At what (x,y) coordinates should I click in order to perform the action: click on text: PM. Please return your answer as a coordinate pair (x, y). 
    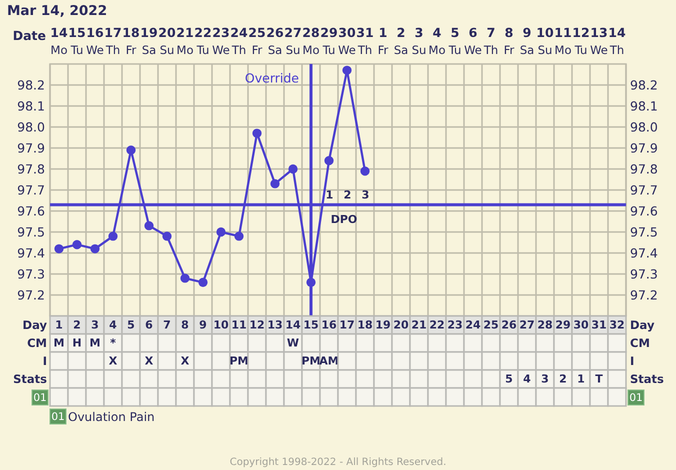
    Looking at the image, I should click on (311, 361).